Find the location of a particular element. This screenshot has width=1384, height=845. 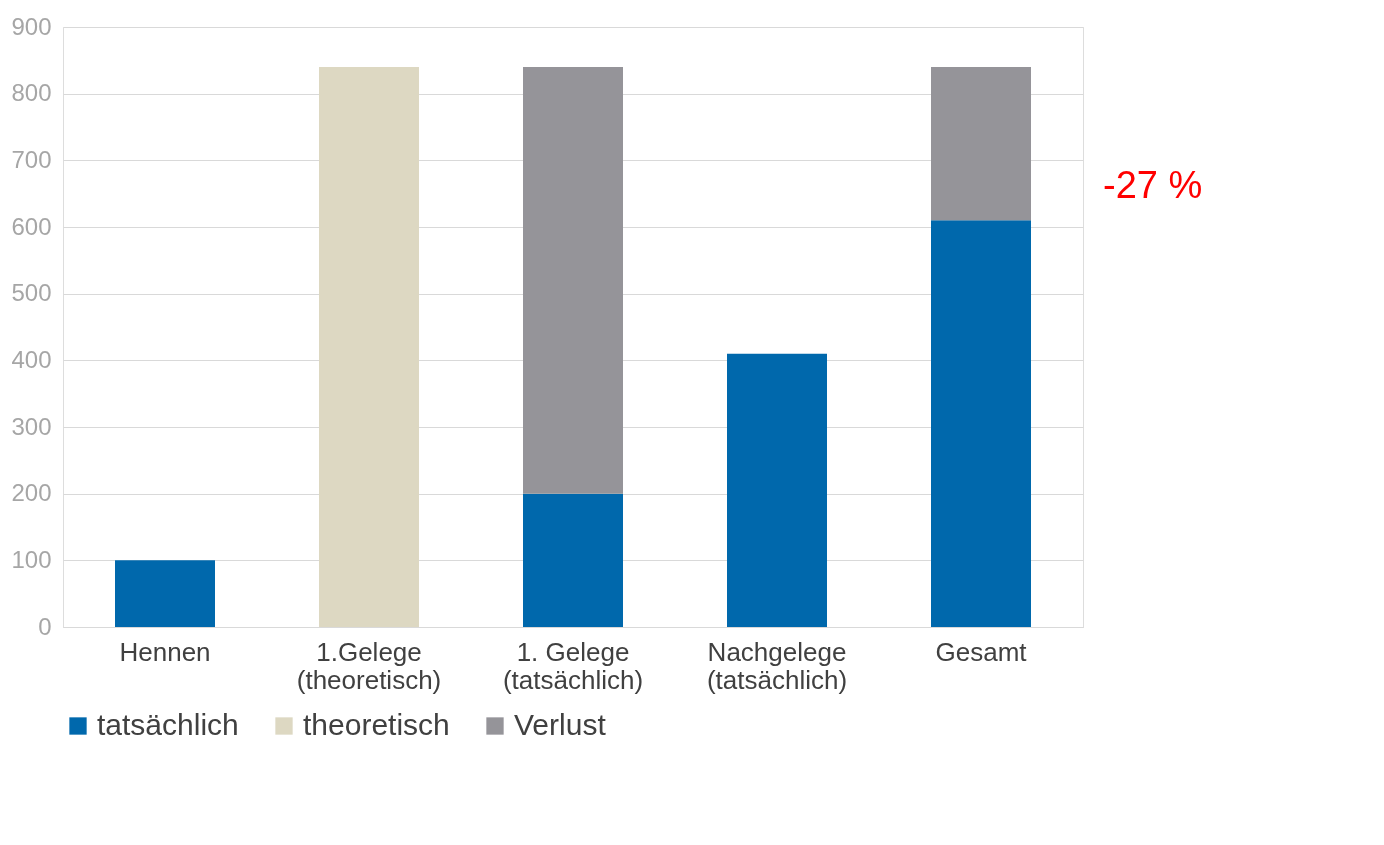

y-tick-label: 500 is located at coordinates (31, 293).